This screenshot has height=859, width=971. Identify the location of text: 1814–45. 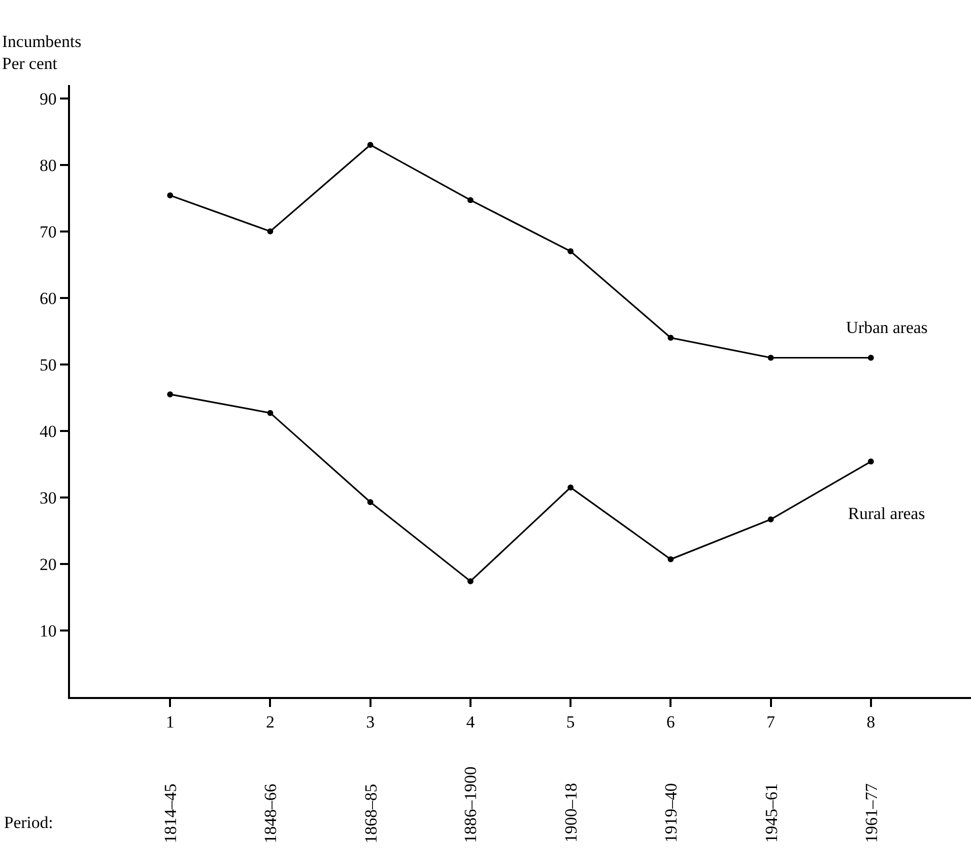
(170, 814).